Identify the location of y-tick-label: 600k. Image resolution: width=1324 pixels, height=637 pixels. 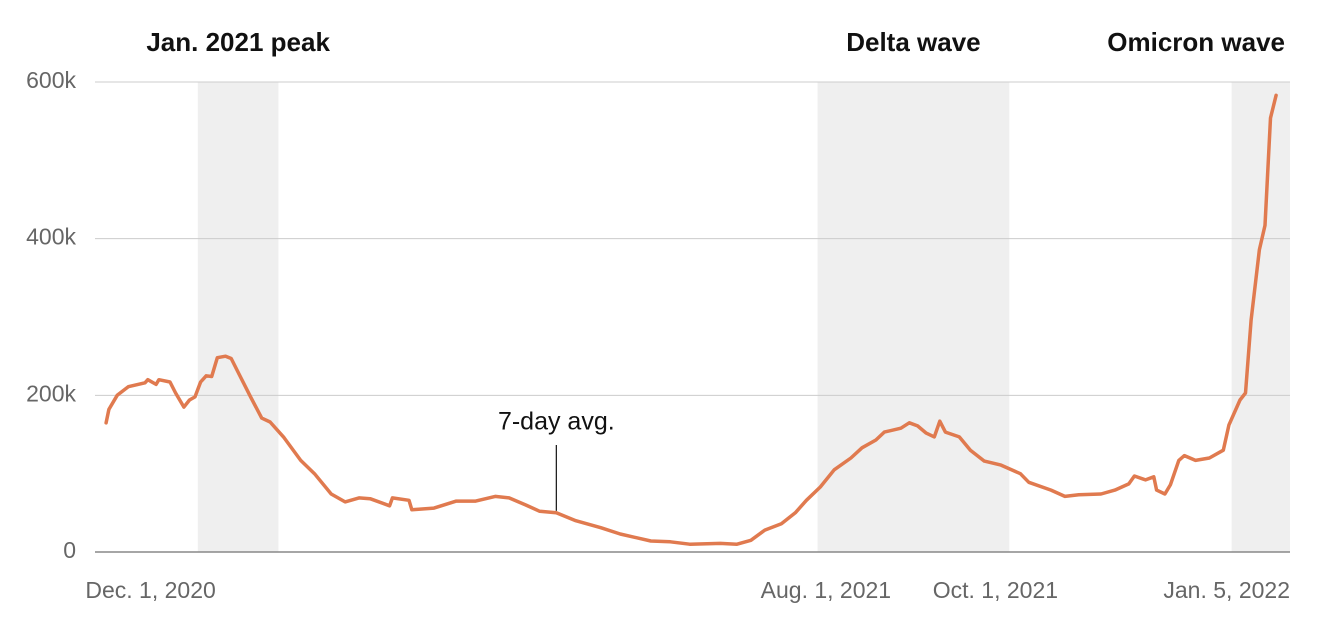
(51, 80).